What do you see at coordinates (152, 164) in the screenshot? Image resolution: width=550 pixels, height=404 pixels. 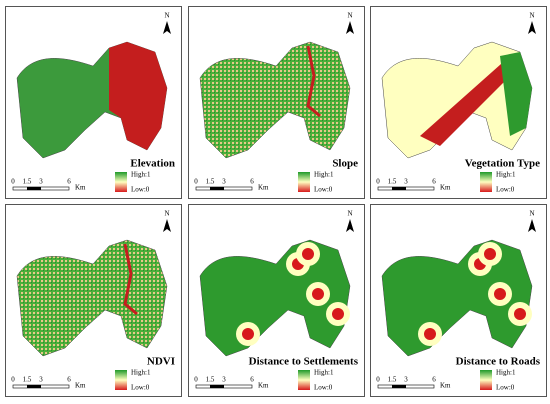 I see `legend-title: Elevation` at bounding box center [152, 164].